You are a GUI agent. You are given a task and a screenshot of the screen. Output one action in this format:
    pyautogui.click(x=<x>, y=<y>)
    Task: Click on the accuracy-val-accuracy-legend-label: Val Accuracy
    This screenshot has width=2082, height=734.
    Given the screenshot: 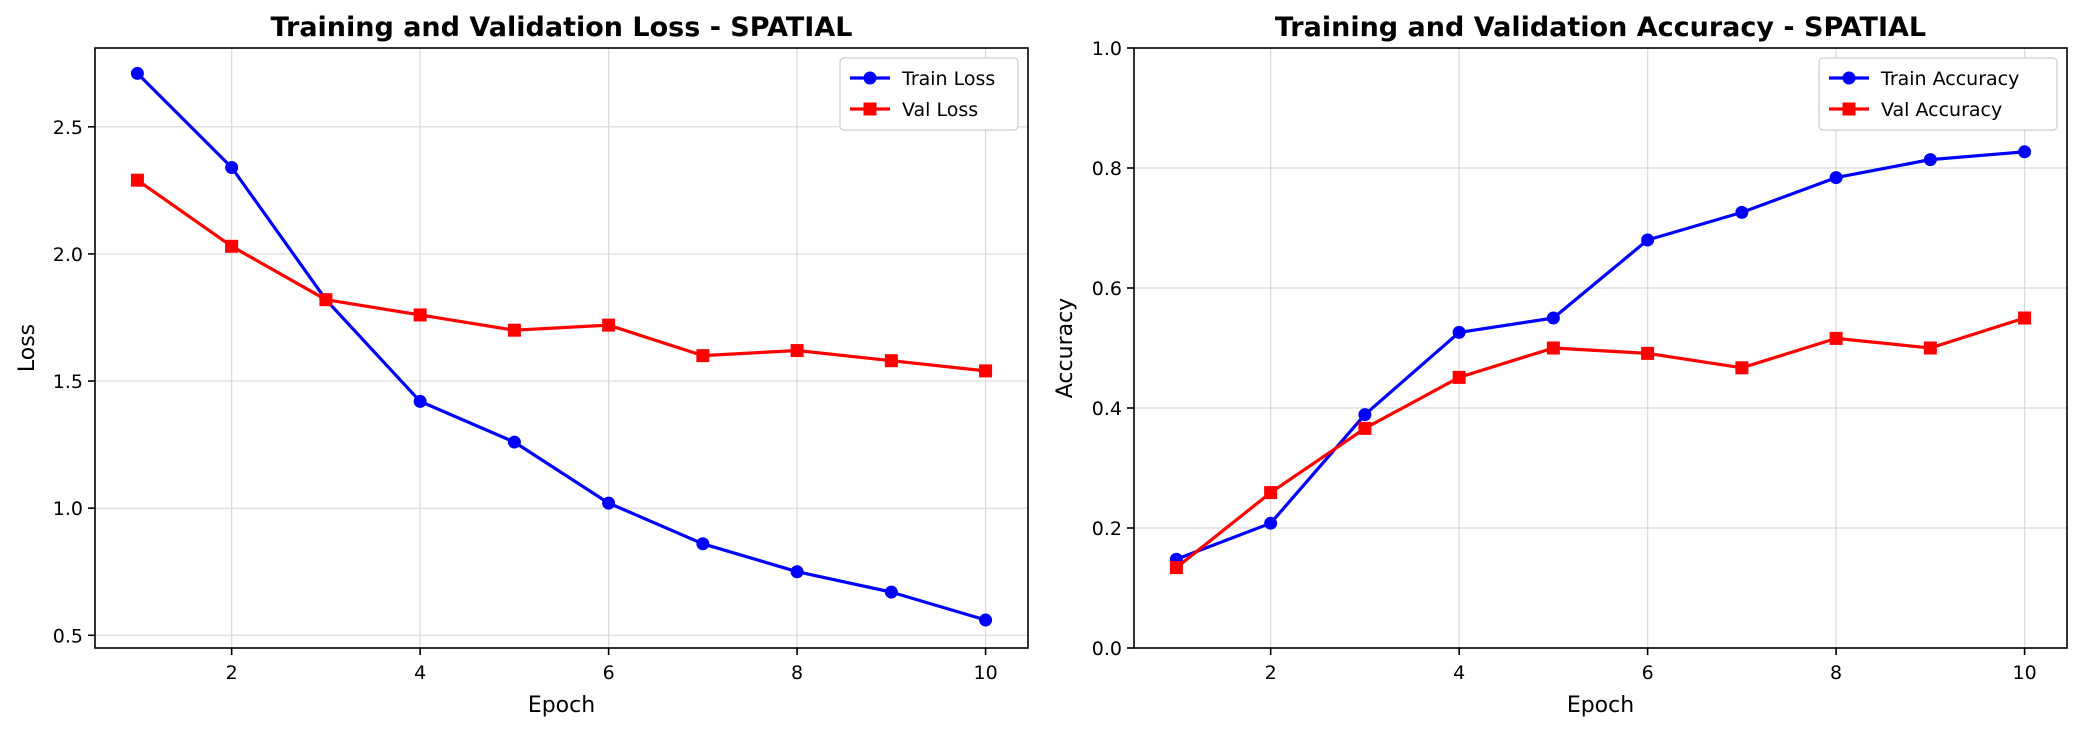 What is the action you would take?
    pyautogui.click(x=1941, y=110)
    